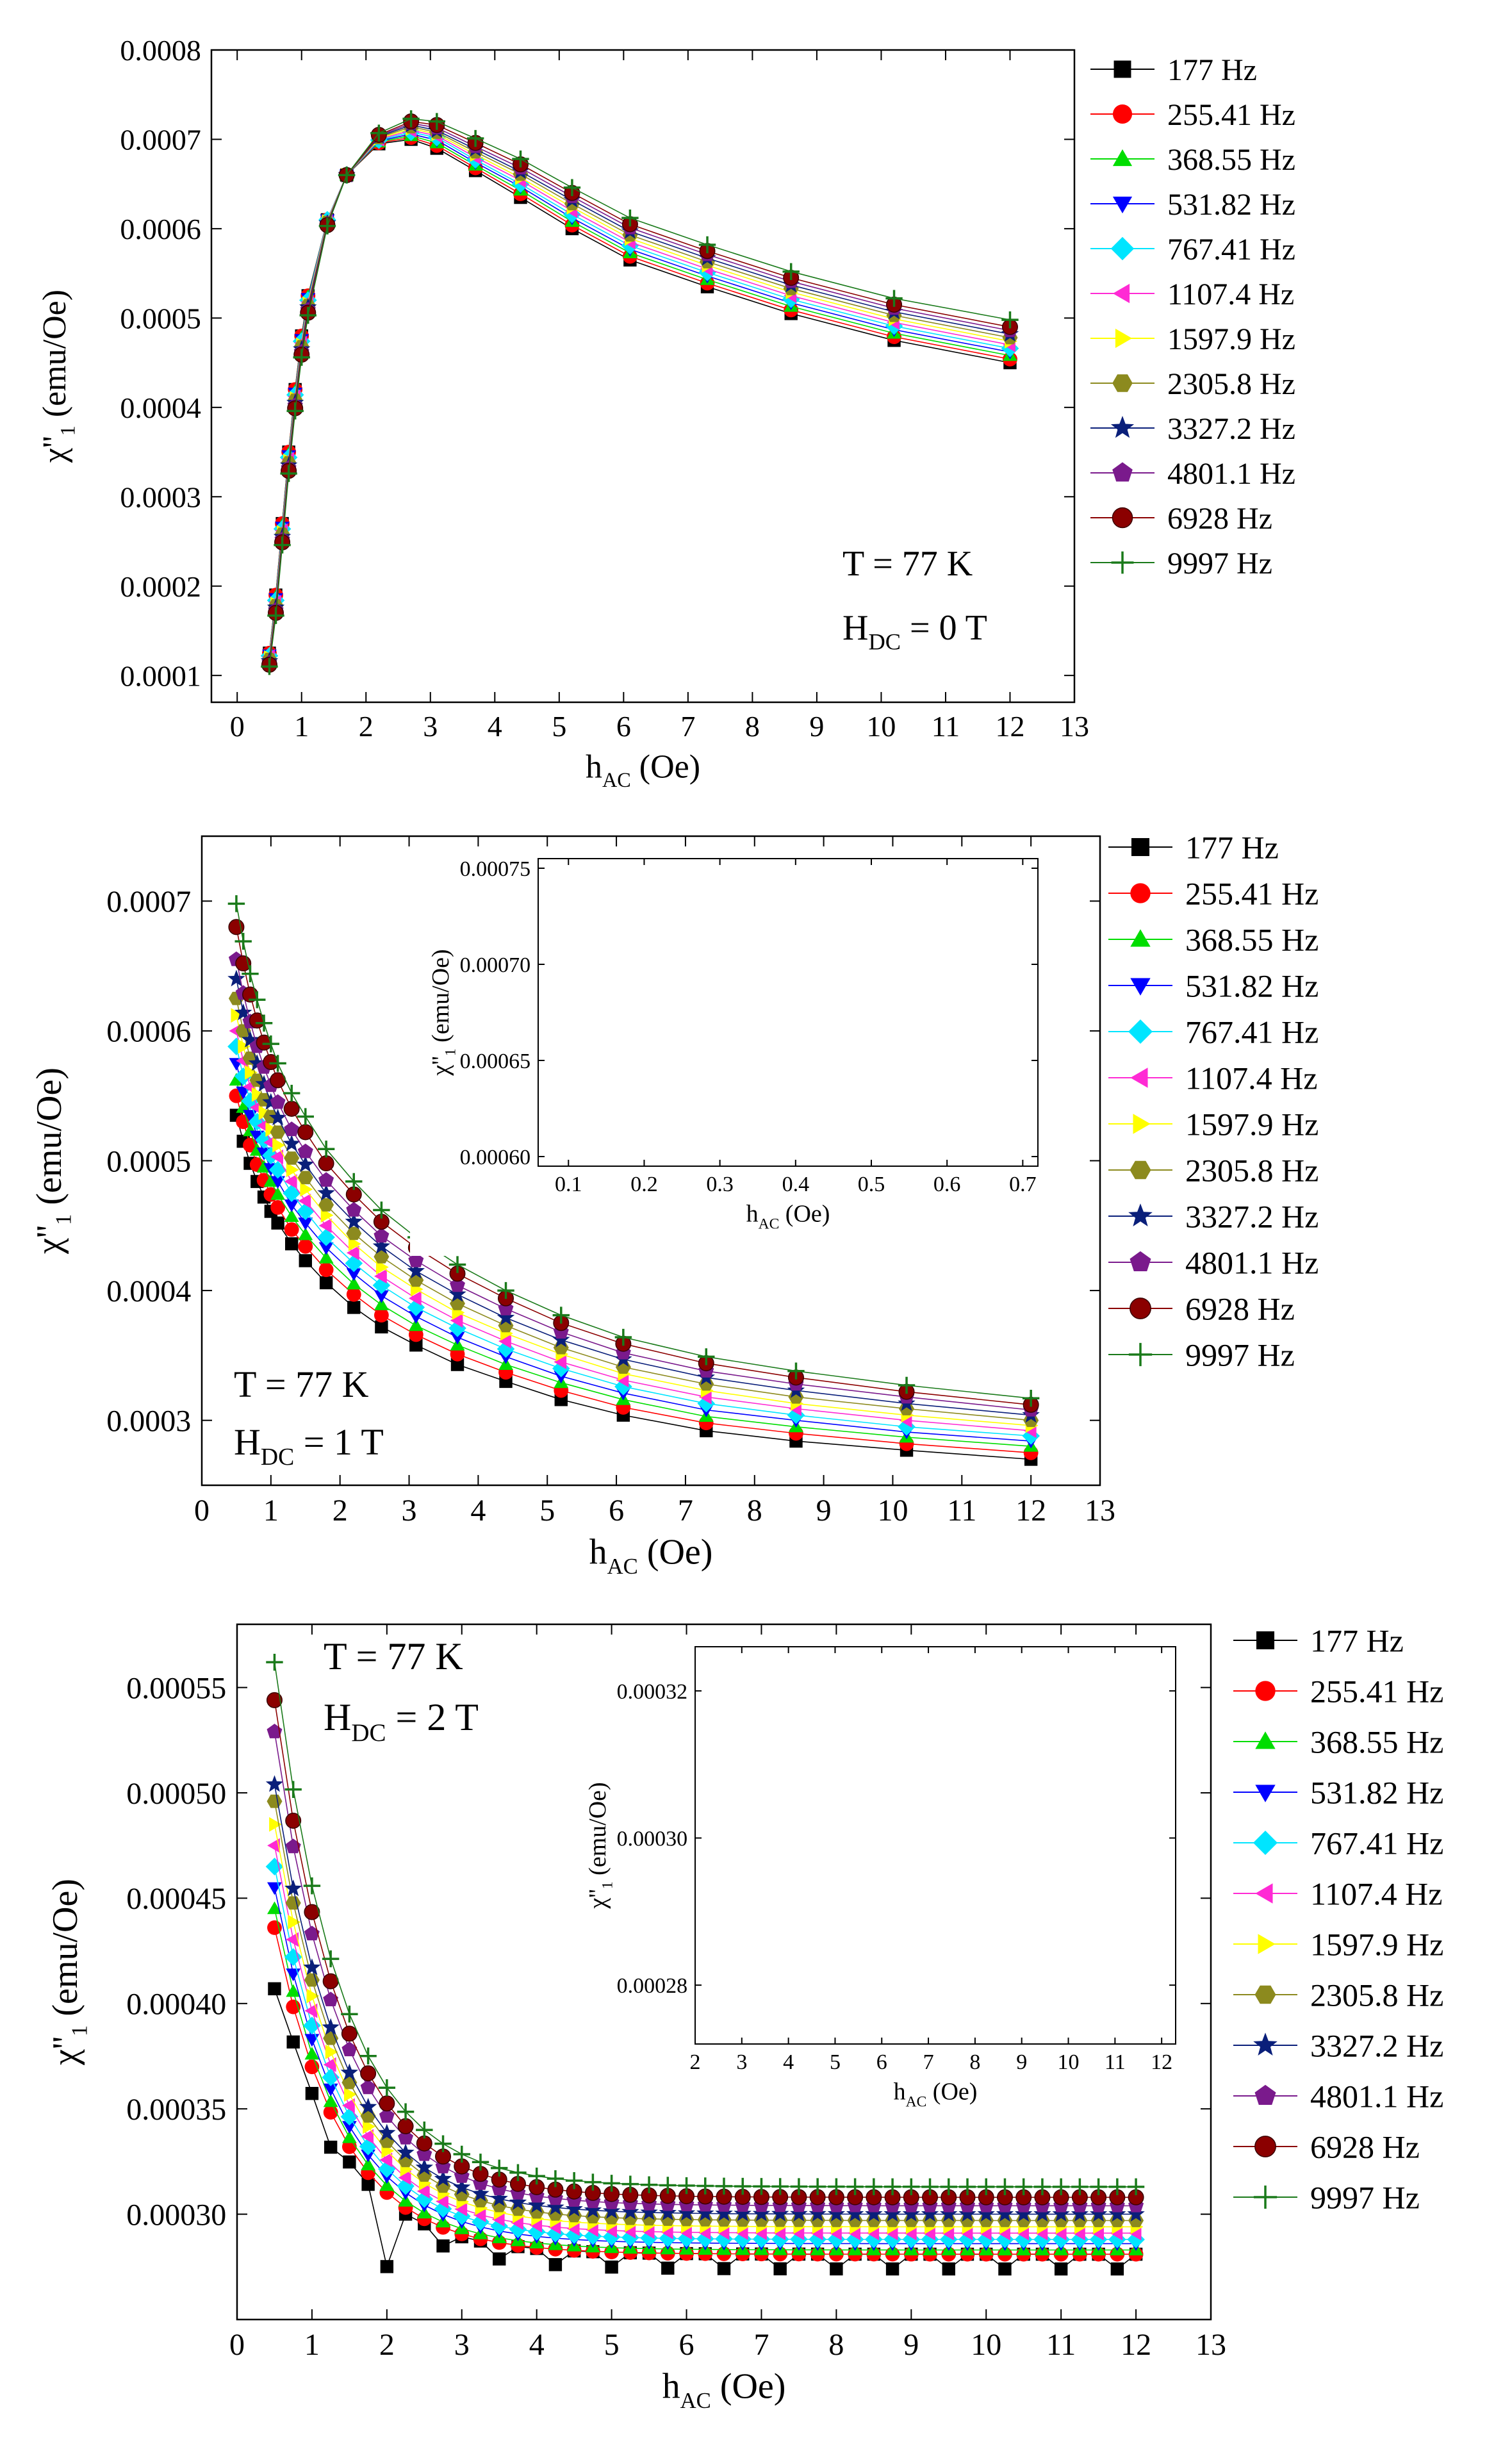  Describe the element at coordinates (1376, 1742) in the screenshot. I see `legend-label: 368.55 Hz` at that location.